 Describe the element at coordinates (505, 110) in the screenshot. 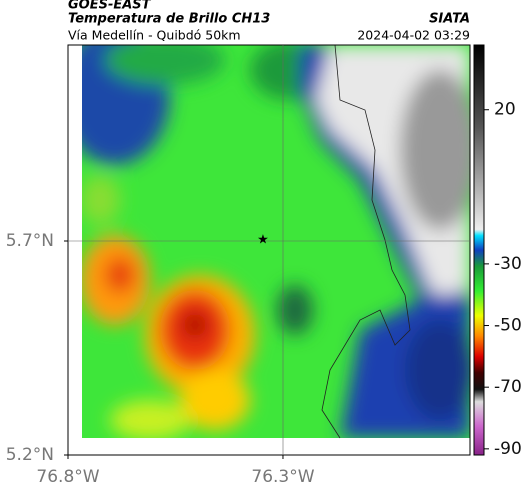

I see `colorbar-tick-label: 20` at that location.